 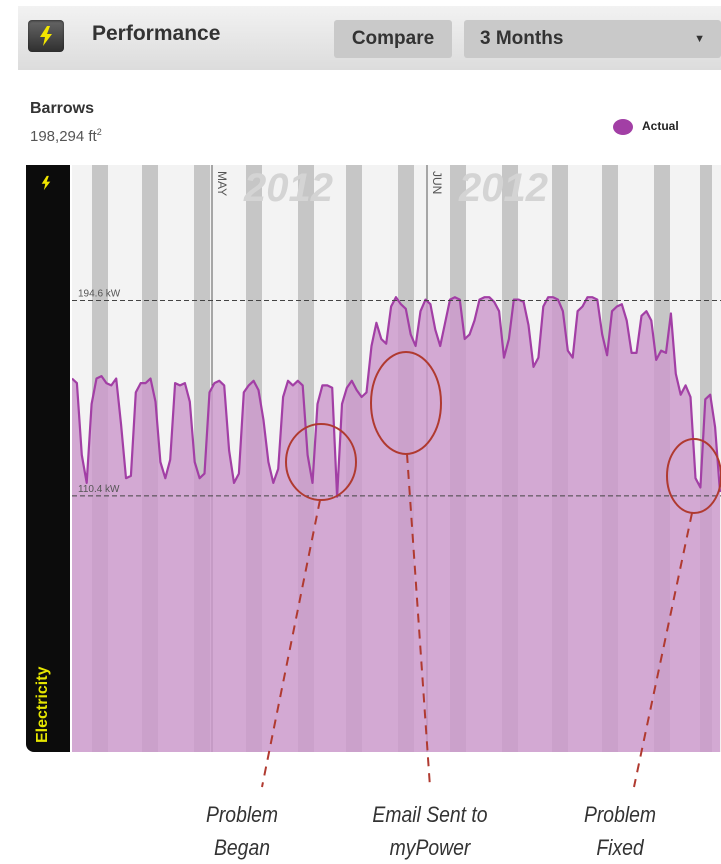 I want to click on site-name: Barrows, so click(x=62, y=108).